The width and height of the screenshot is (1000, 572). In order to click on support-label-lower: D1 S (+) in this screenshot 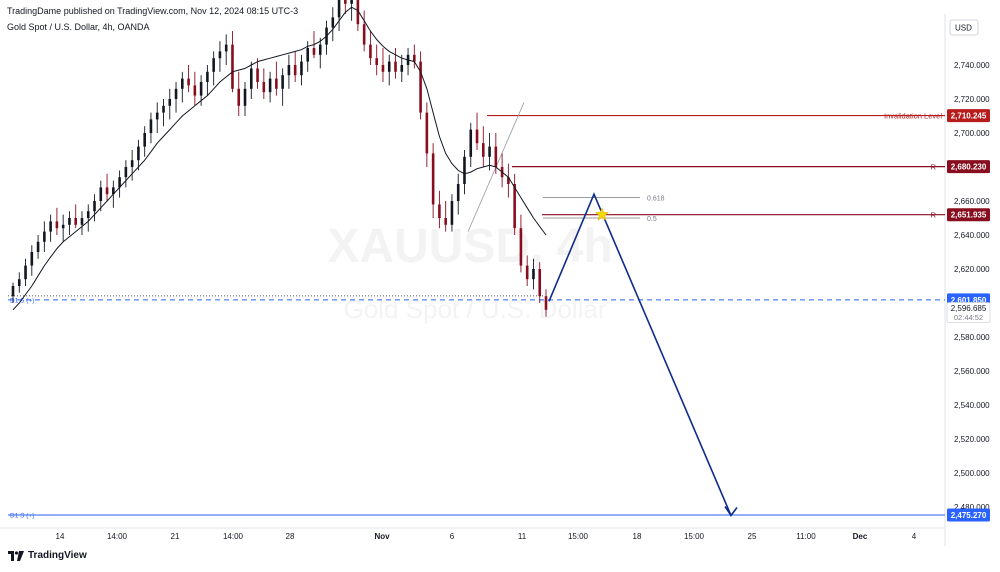, I will do `click(22, 516)`.